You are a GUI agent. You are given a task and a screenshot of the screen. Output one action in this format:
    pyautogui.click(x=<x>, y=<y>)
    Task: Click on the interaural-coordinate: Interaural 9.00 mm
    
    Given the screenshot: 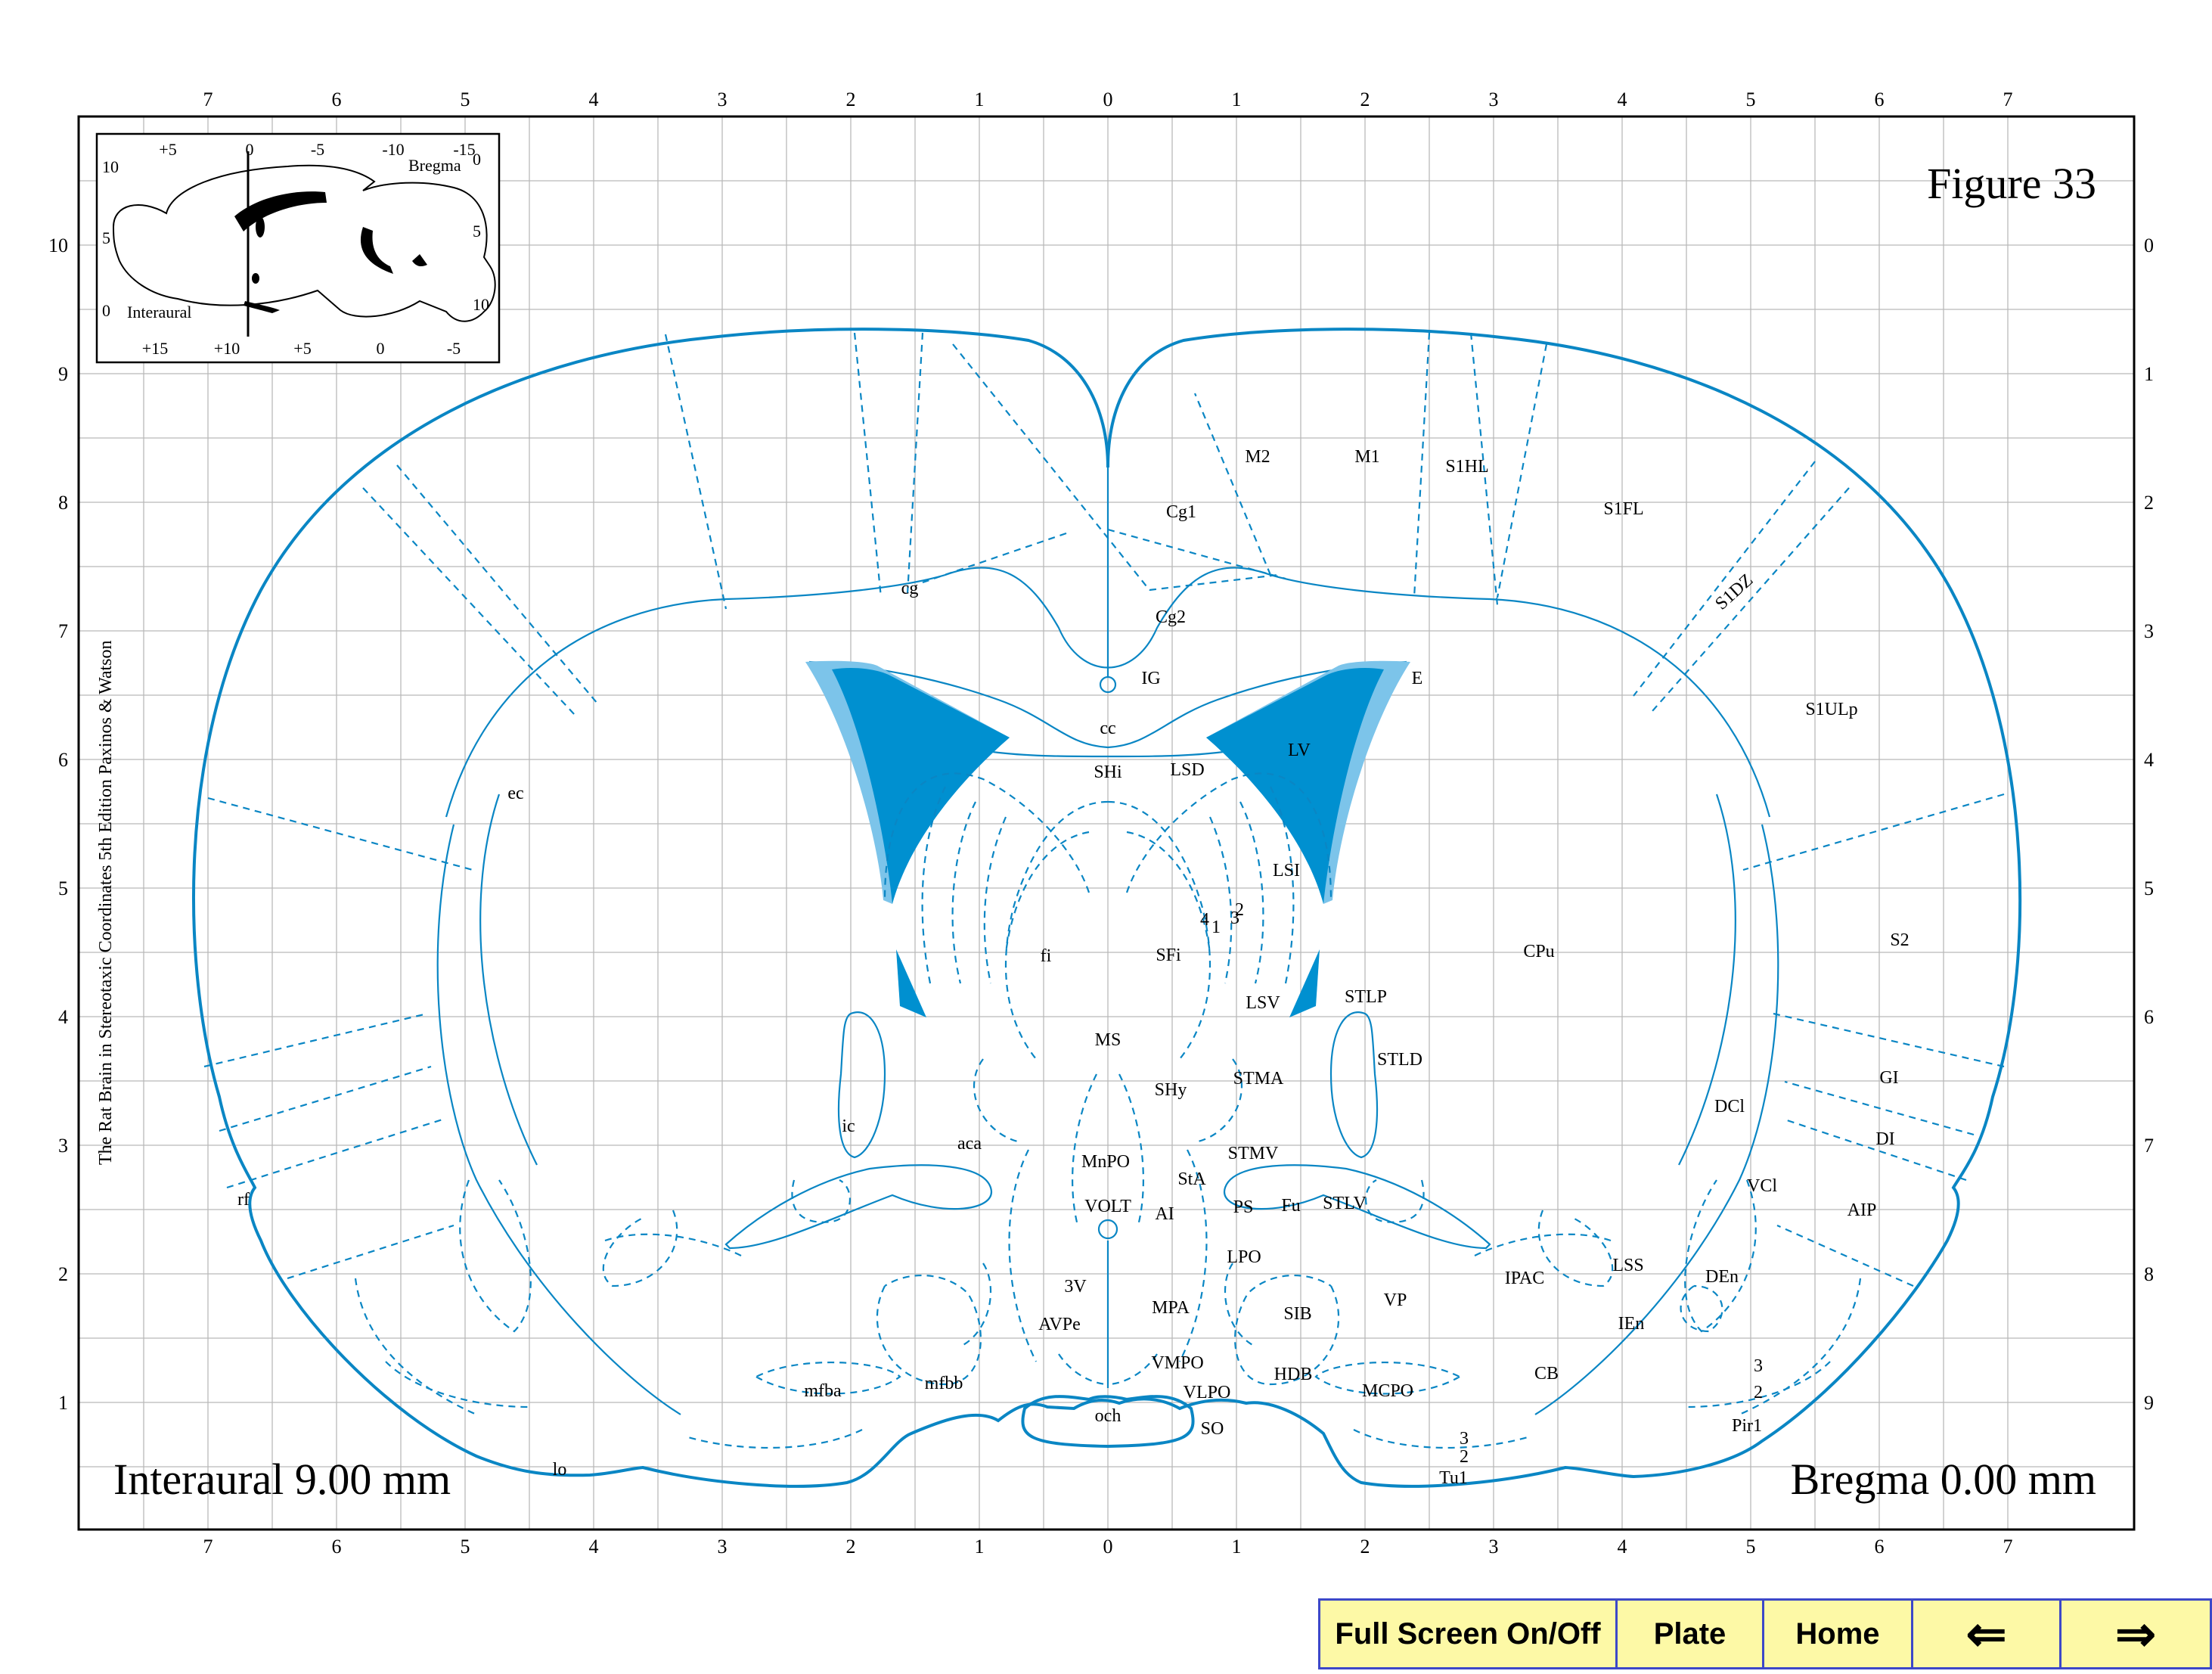 What is the action you would take?
    pyautogui.click(x=282, y=1479)
    